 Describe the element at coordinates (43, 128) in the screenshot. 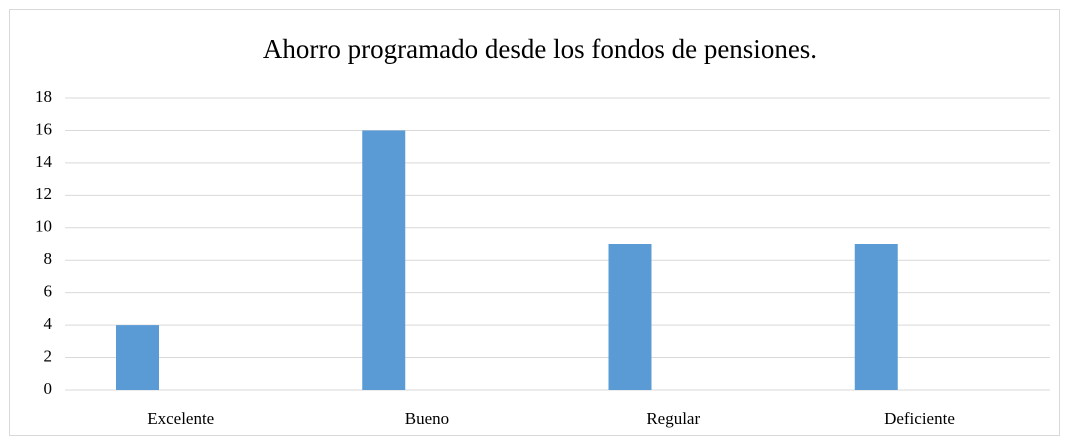

I see `y-tick-label: 16` at that location.